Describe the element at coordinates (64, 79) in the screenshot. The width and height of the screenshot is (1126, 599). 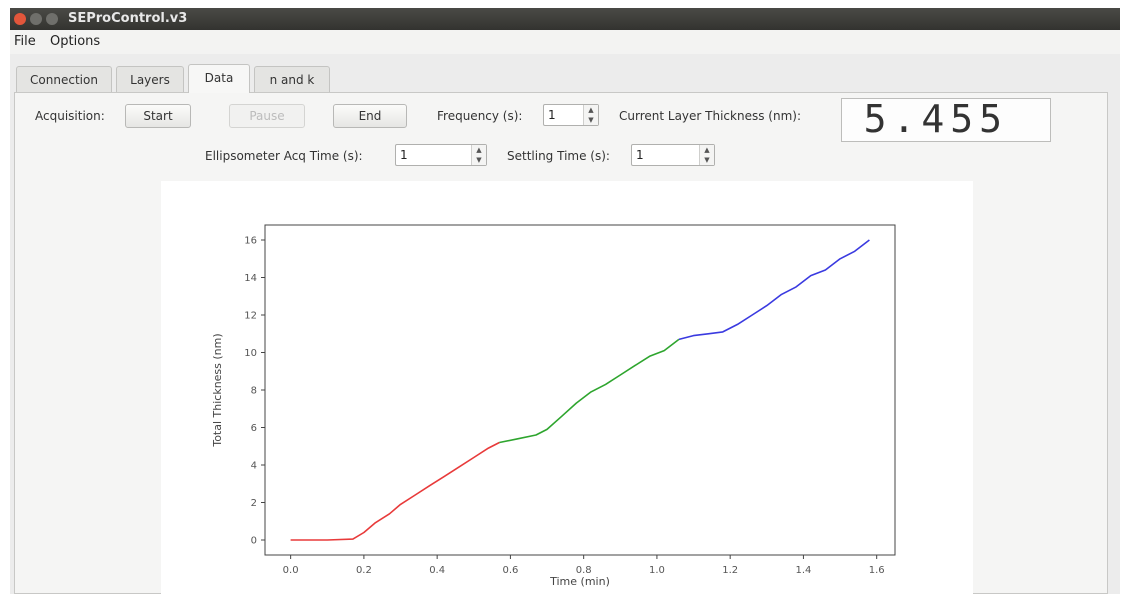
I see `tab-connection: Connection` at that location.